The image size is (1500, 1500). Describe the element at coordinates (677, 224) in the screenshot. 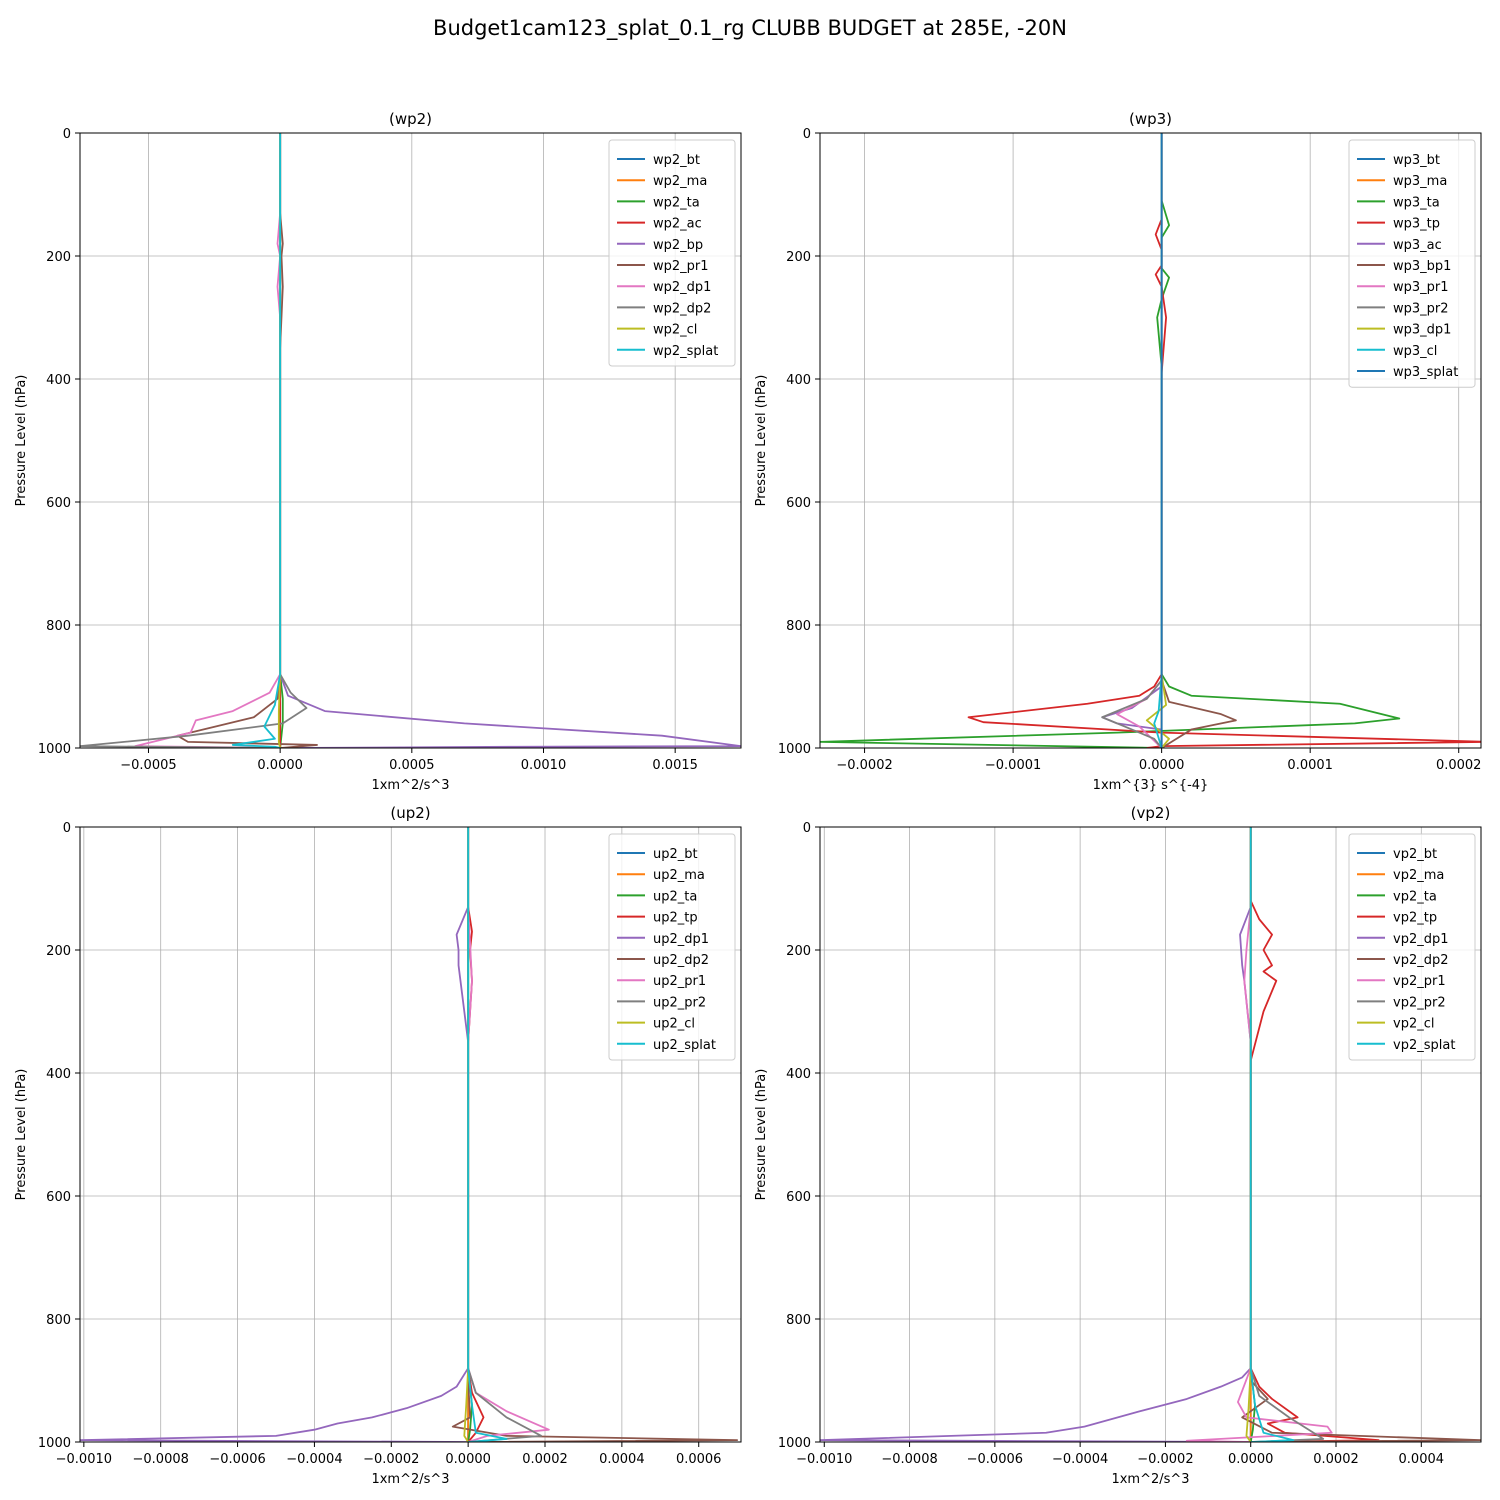

I see `legend-entry: wp2_ac` at that location.